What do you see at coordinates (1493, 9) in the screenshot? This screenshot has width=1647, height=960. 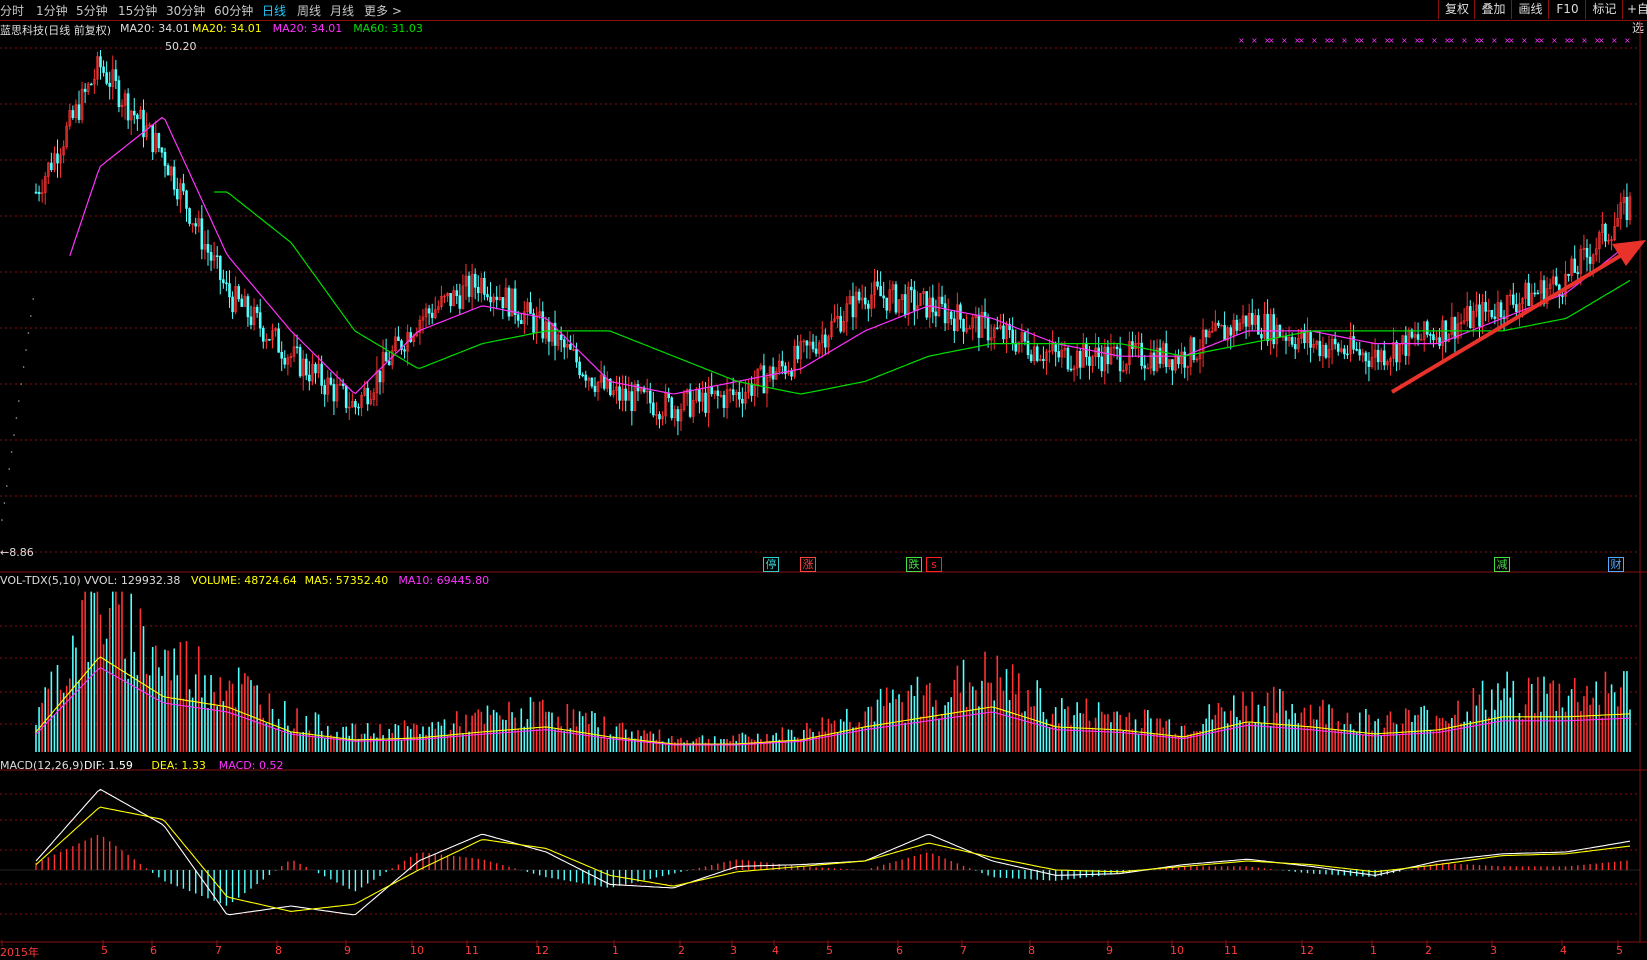 I see `toolbar-button-1: 叠加` at bounding box center [1493, 9].